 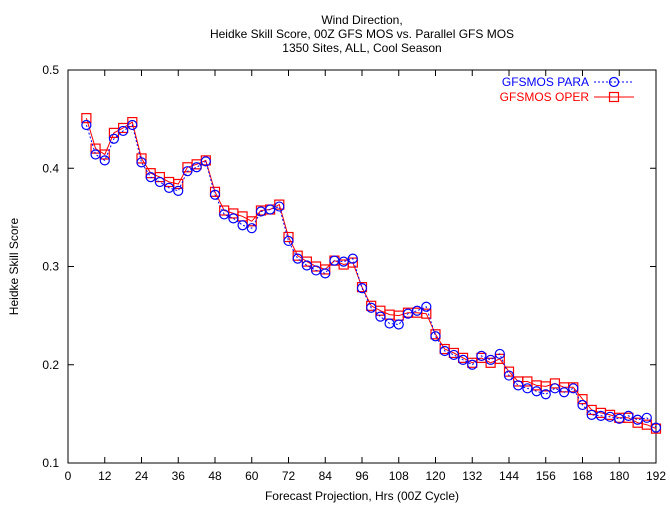 I want to click on legend-label: GFSMOS PARA, so click(x=545, y=82).